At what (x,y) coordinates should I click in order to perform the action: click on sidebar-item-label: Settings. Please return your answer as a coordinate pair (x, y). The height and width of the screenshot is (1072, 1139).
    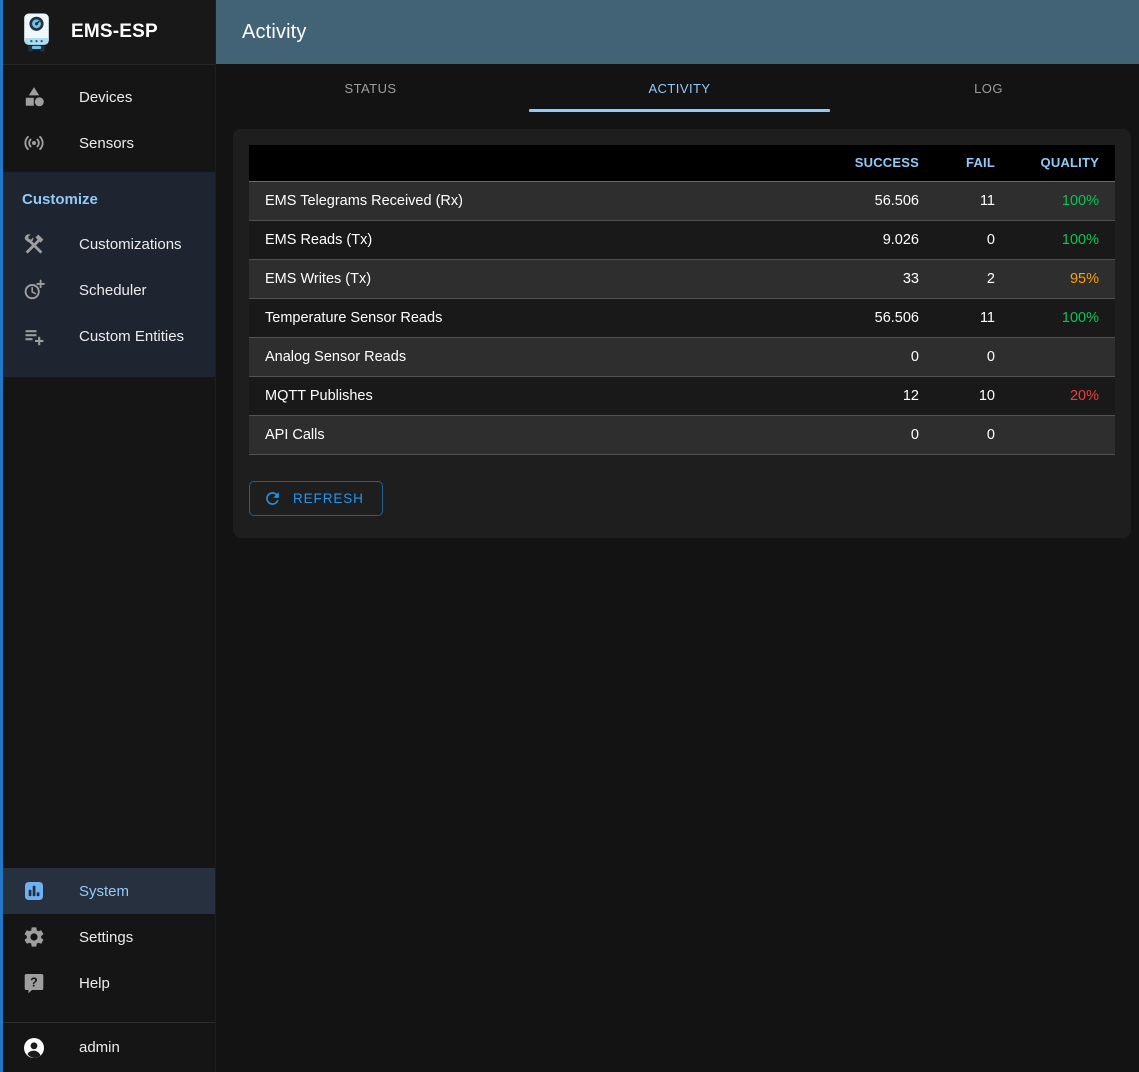
    Looking at the image, I should click on (106, 937).